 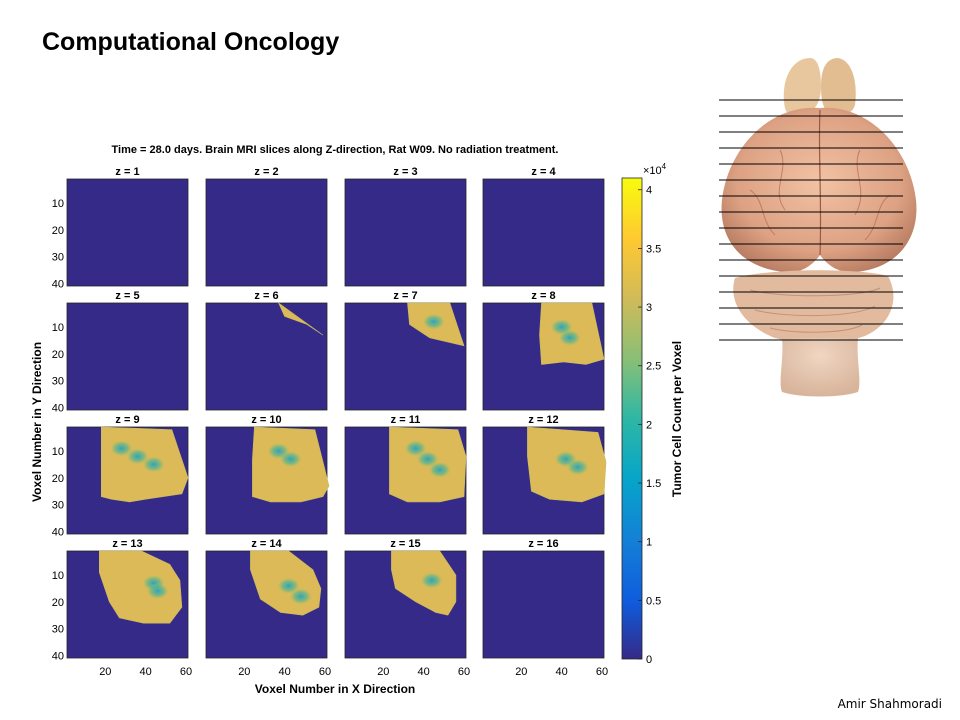 What do you see at coordinates (406, 420) in the screenshot?
I see `panel-title: z = 11` at bounding box center [406, 420].